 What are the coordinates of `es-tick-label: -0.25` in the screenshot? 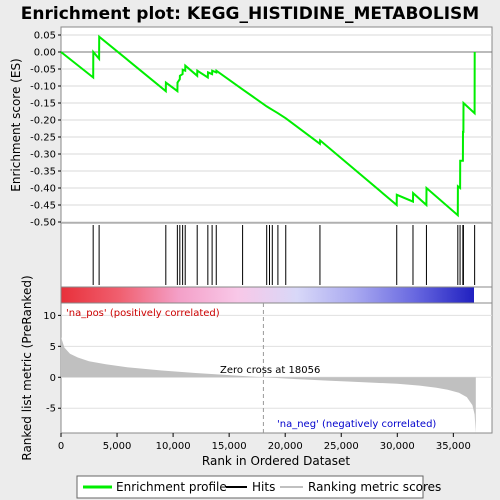 It's located at (43, 138).